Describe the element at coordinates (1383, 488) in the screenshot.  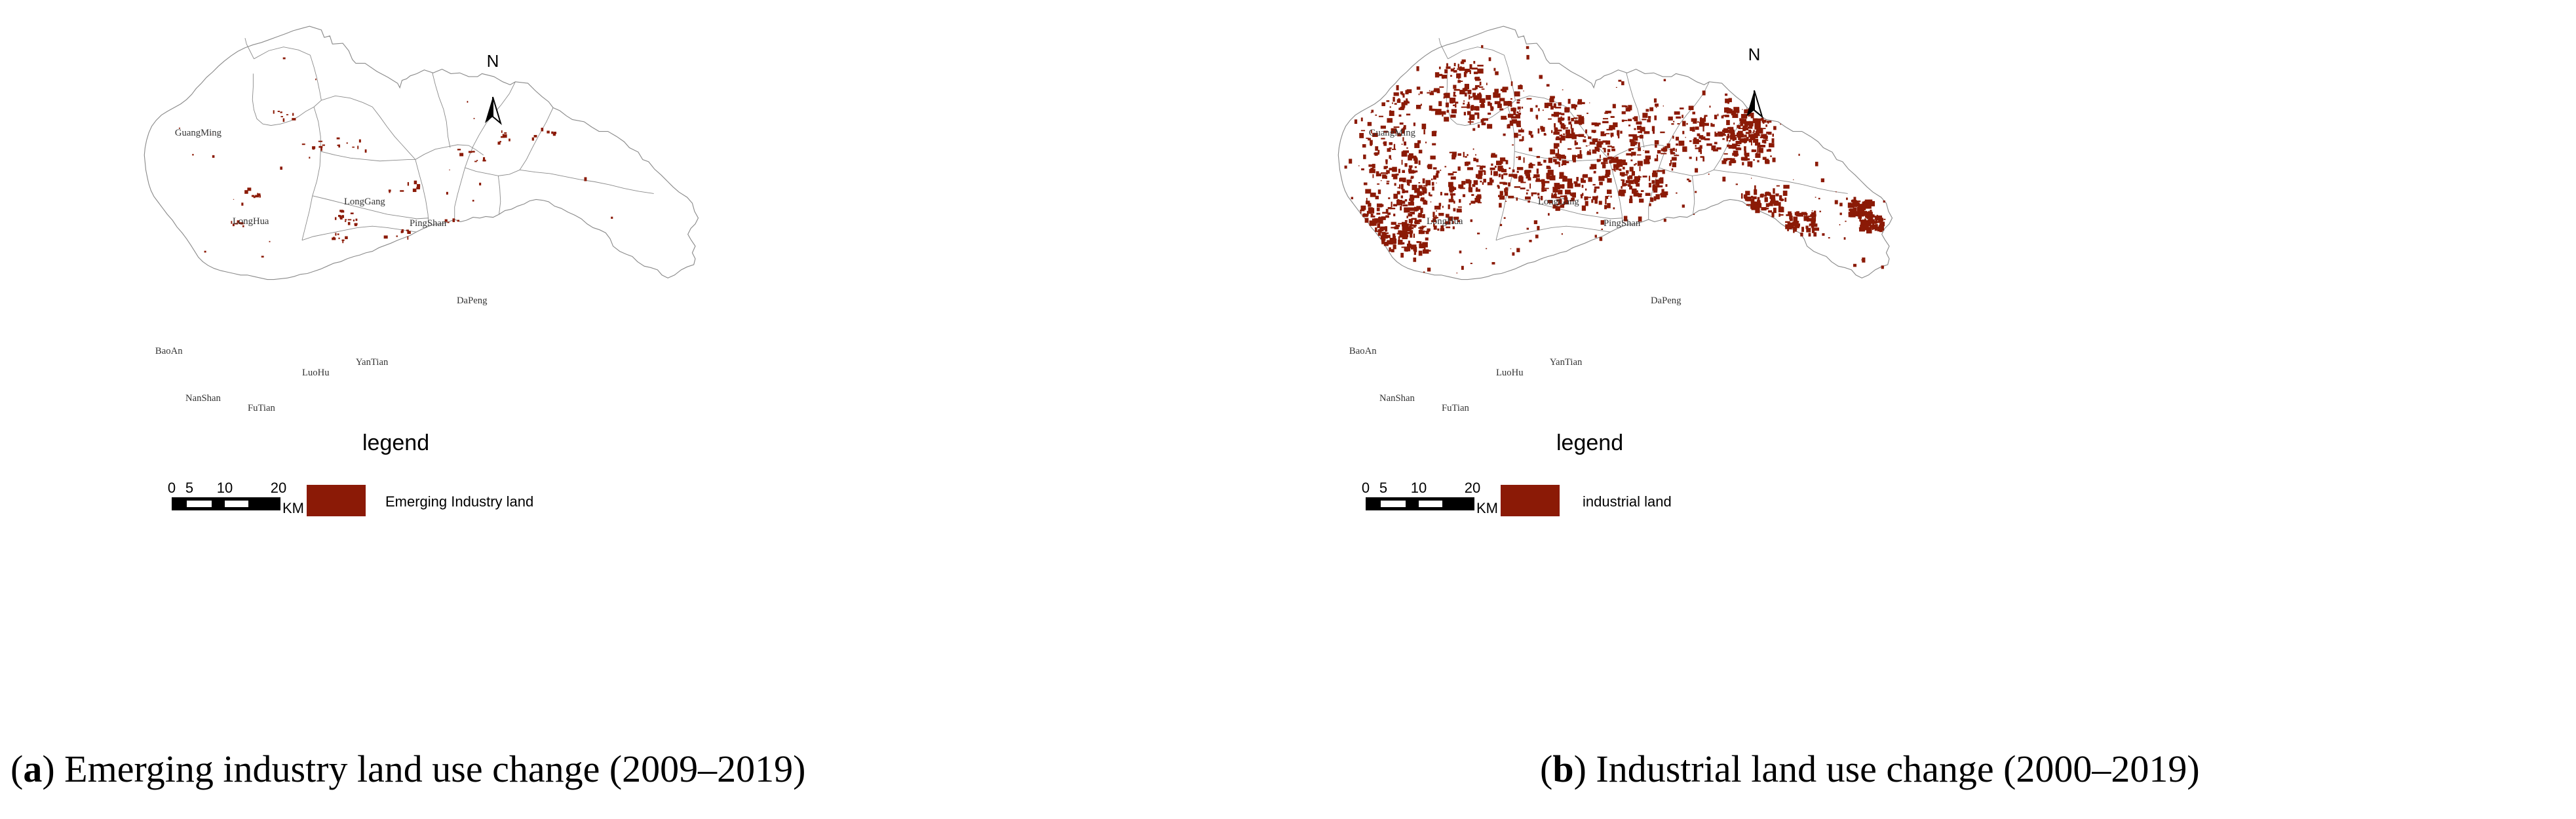
I see `scale-tick-5: 5` at that location.